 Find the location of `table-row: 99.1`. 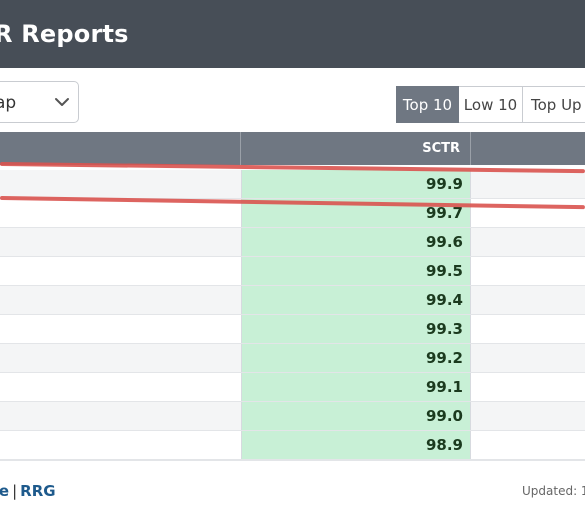

table-row: 99.1 is located at coordinates (292, 387).